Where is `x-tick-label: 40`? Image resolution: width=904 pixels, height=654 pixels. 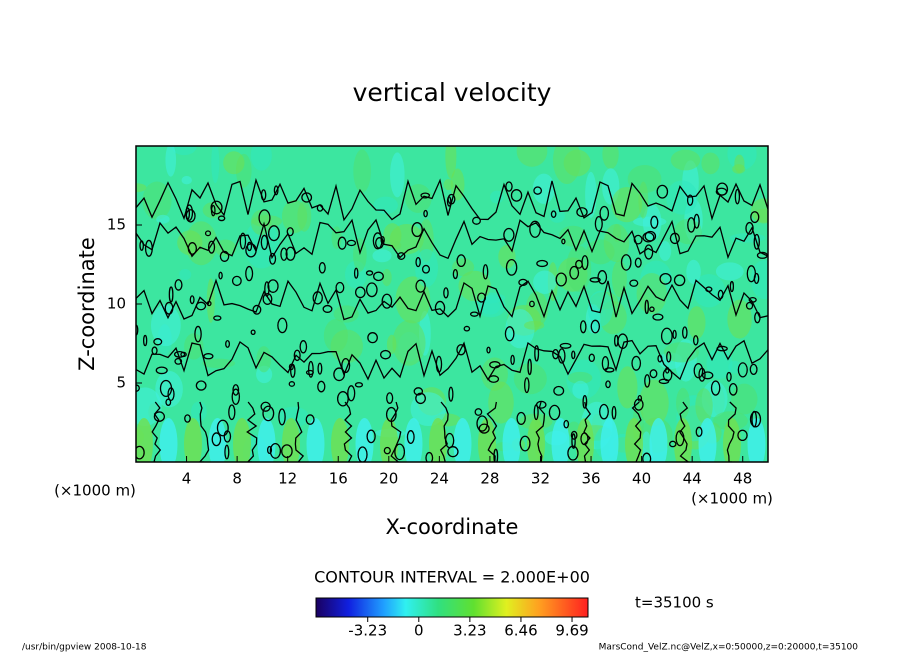 x-tick-label: 40 is located at coordinates (641, 479).